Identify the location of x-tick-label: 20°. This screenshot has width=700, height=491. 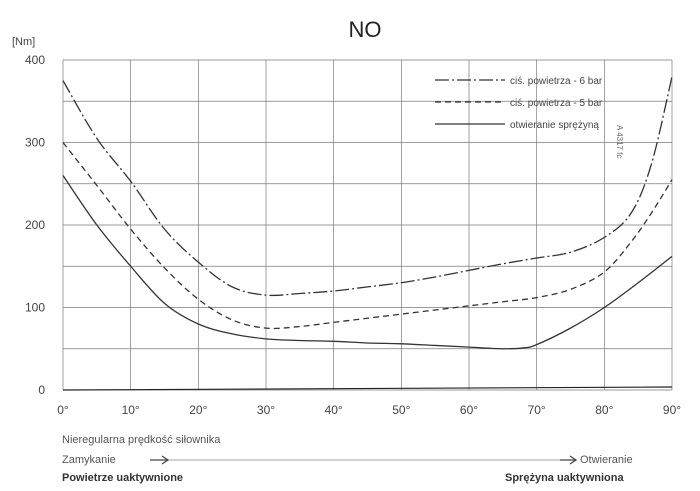
(198, 410).